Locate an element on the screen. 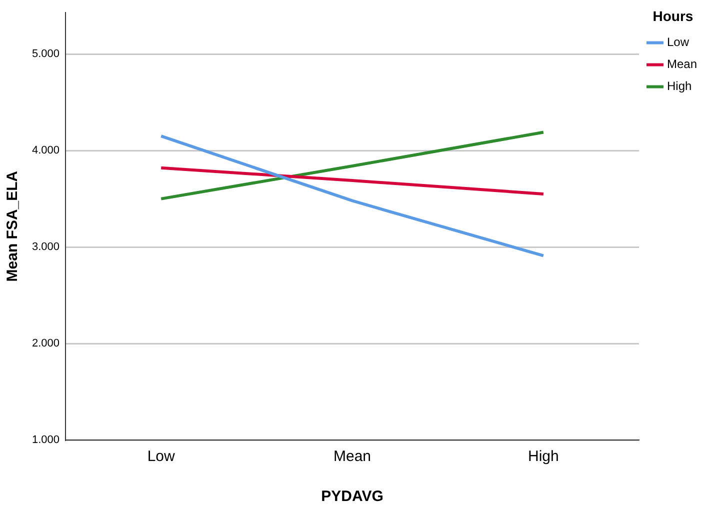 This screenshot has height=514, width=715. legend-title: Hours is located at coordinates (673, 16).